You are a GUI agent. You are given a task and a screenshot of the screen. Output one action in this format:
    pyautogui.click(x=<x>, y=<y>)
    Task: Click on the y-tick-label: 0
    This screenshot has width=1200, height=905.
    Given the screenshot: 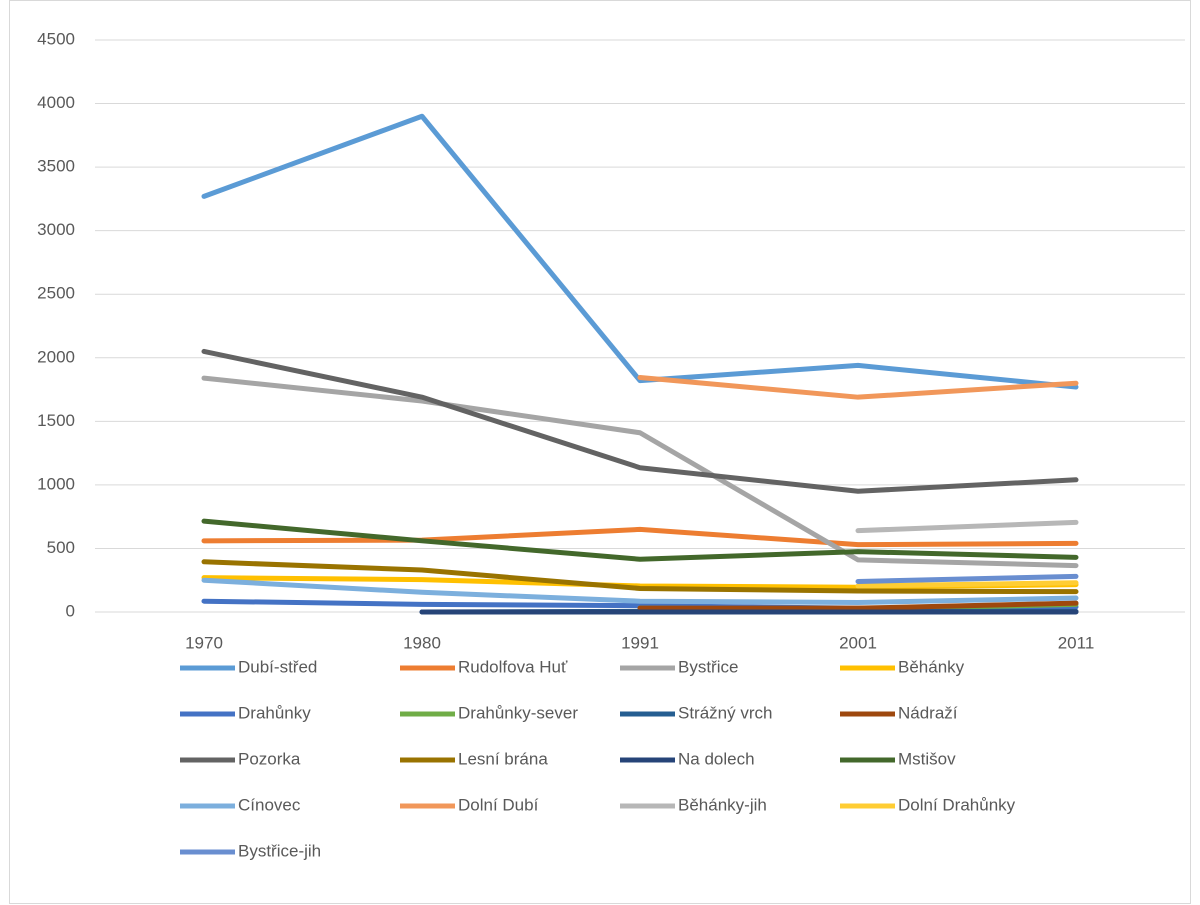 What is the action you would take?
    pyautogui.click(x=70, y=610)
    